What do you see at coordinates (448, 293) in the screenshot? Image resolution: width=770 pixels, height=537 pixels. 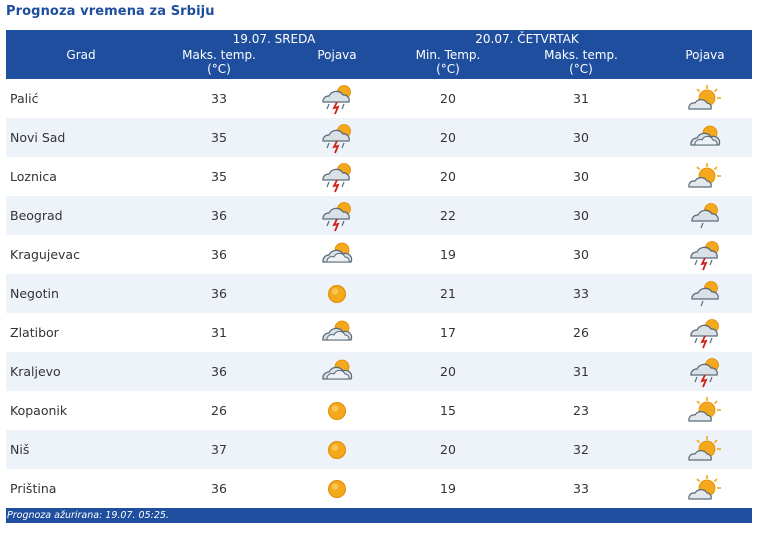 I see `day2-min-temp: 21` at bounding box center [448, 293].